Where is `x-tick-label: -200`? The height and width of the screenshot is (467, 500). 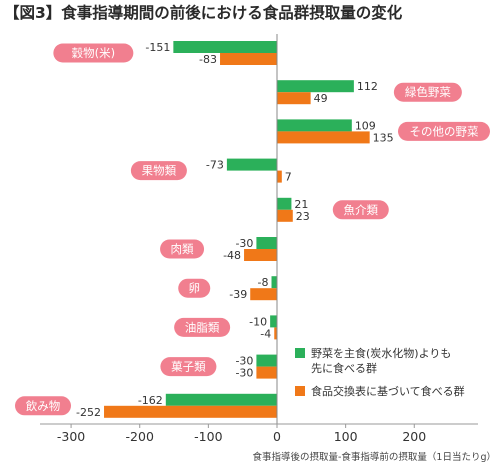 x-tick-label: -200 is located at coordinates (140, 436).